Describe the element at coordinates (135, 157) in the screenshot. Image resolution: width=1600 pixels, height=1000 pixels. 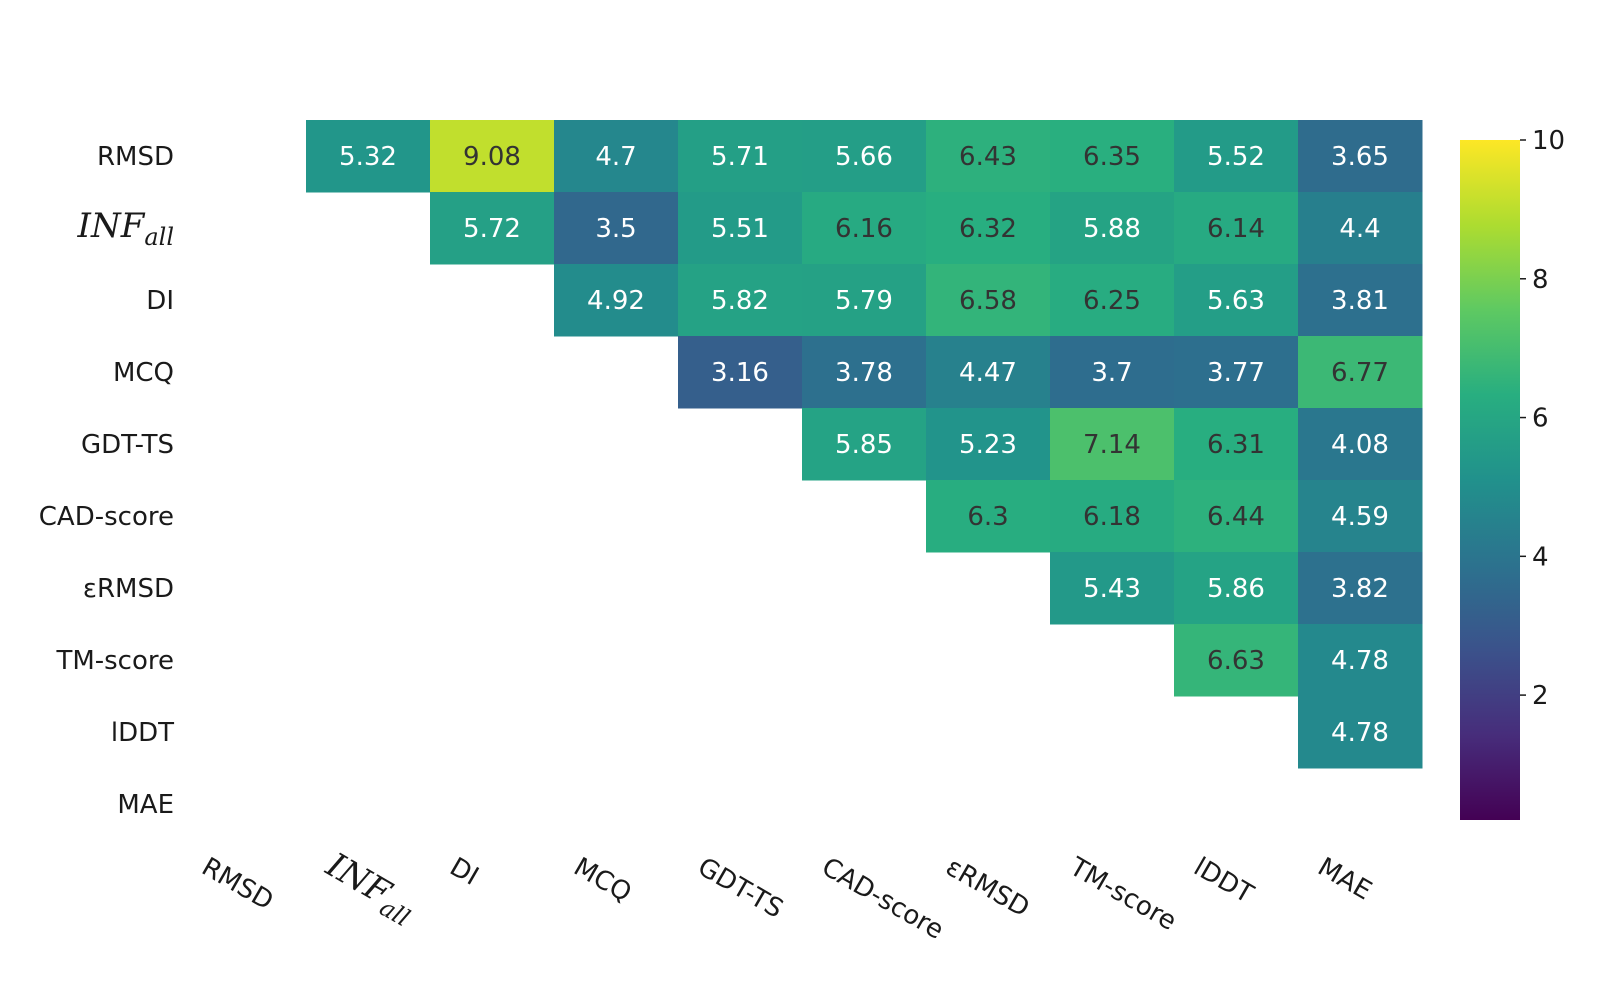
I see `y-tick-label-rmsd: RMSD` at that location.